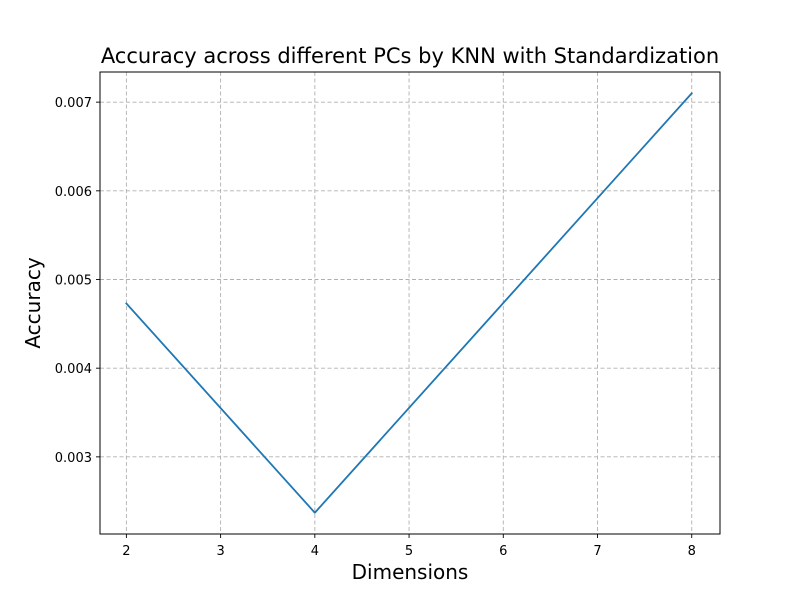  Describe the element at coordinates (315, 551) in the screenshot. I see `x-tick-label: 4` at that location.